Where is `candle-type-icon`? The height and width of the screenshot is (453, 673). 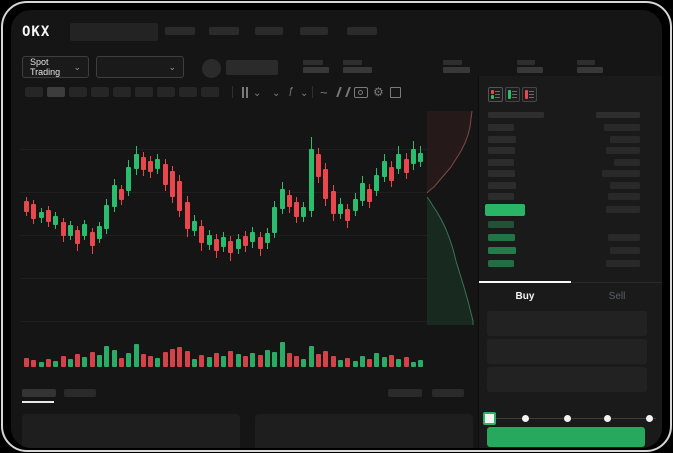 candle-type-icon is located at coordinates (244, 92).